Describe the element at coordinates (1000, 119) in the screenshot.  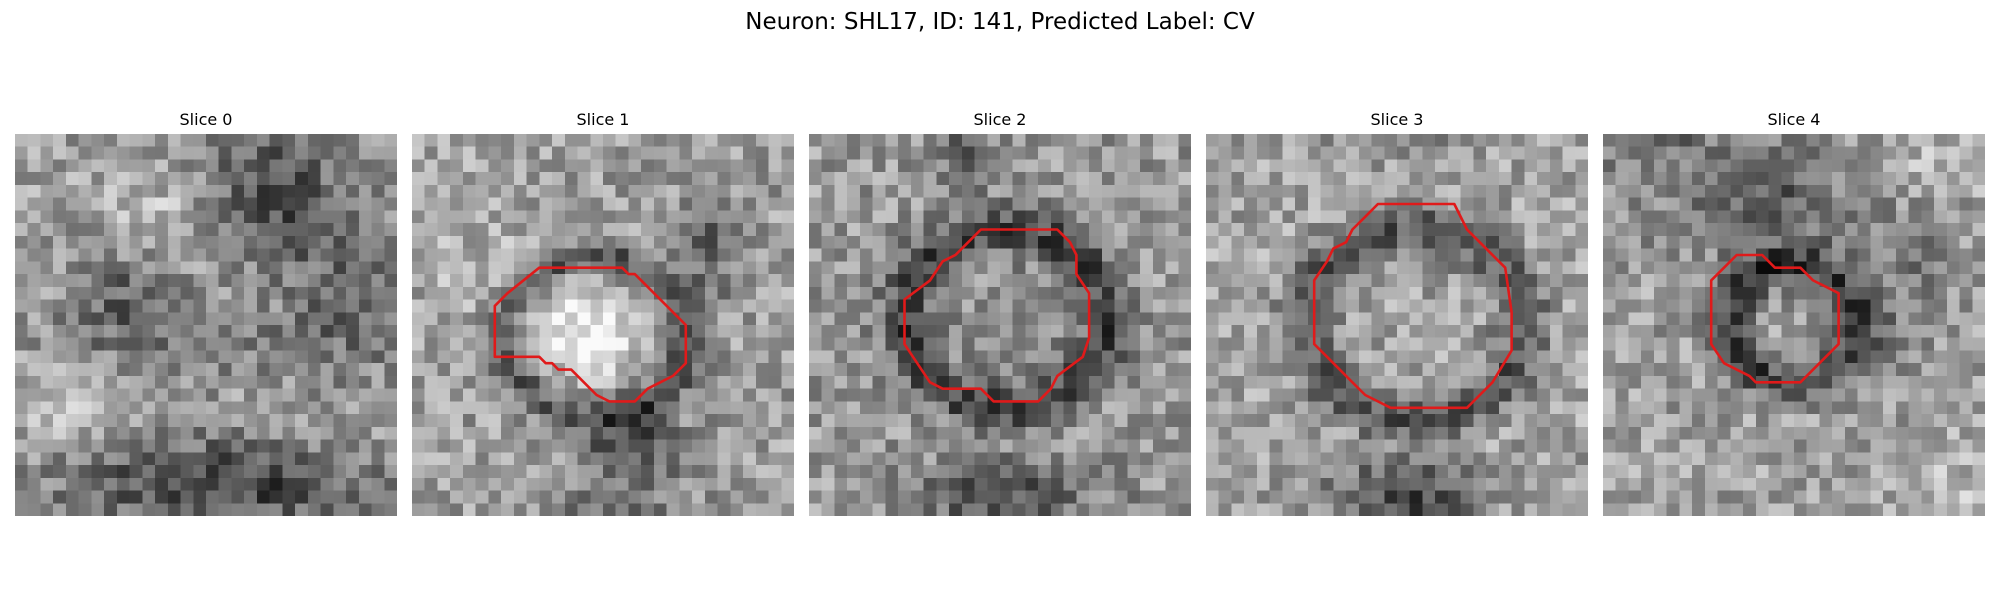
I see `slice-title: Slice 2` at that location.